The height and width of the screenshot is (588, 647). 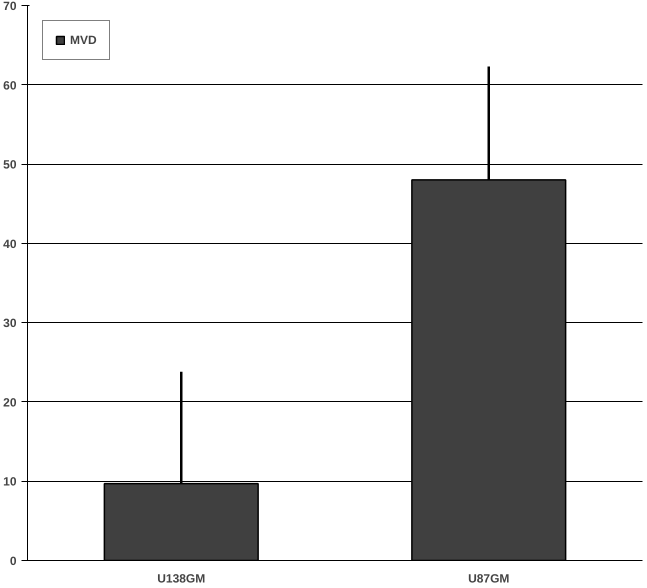 I want to click on y-tick-label: 50, so click(x=10, y=165).